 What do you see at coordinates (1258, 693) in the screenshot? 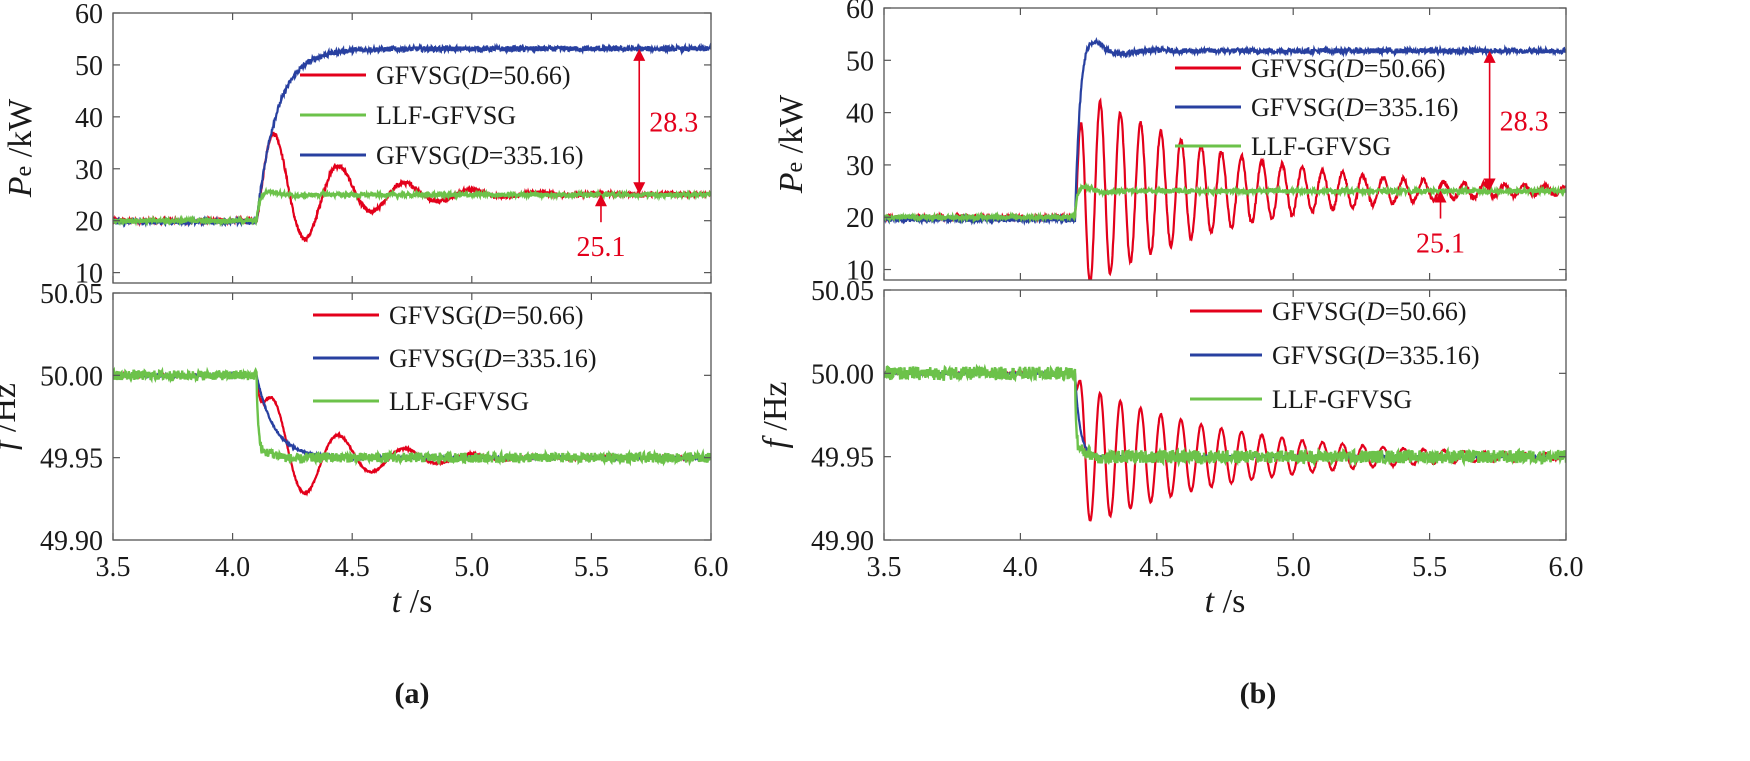
I see `panel-caption: (b)` at bounding box center [1258, 693].